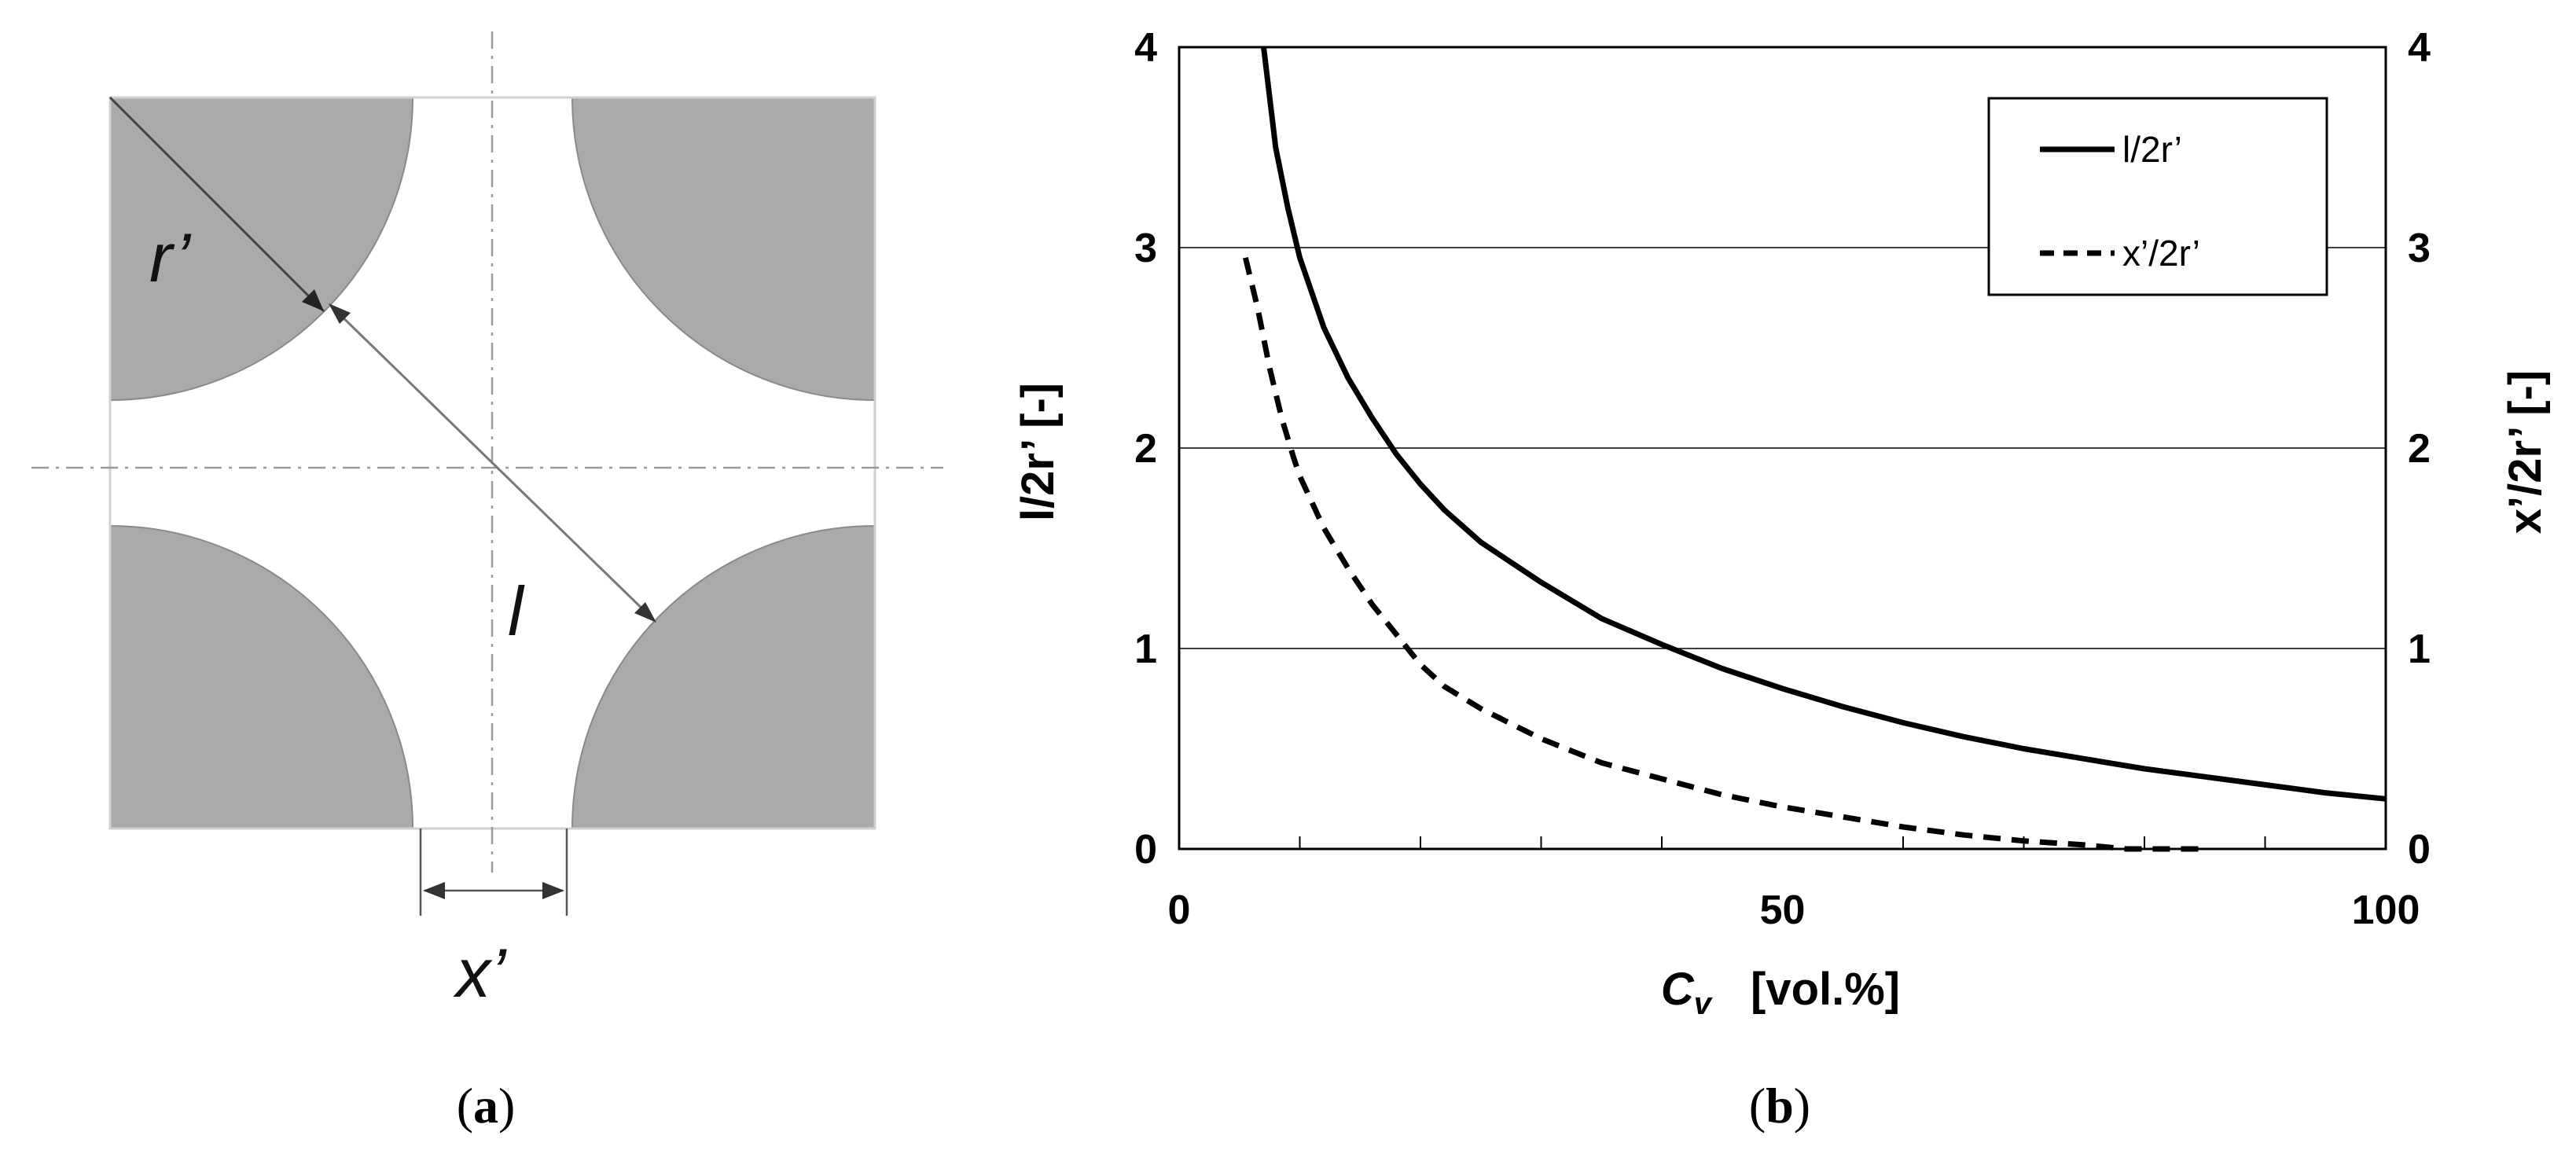  I want to click on panel-a-caption: (a), so click(486, 1105).